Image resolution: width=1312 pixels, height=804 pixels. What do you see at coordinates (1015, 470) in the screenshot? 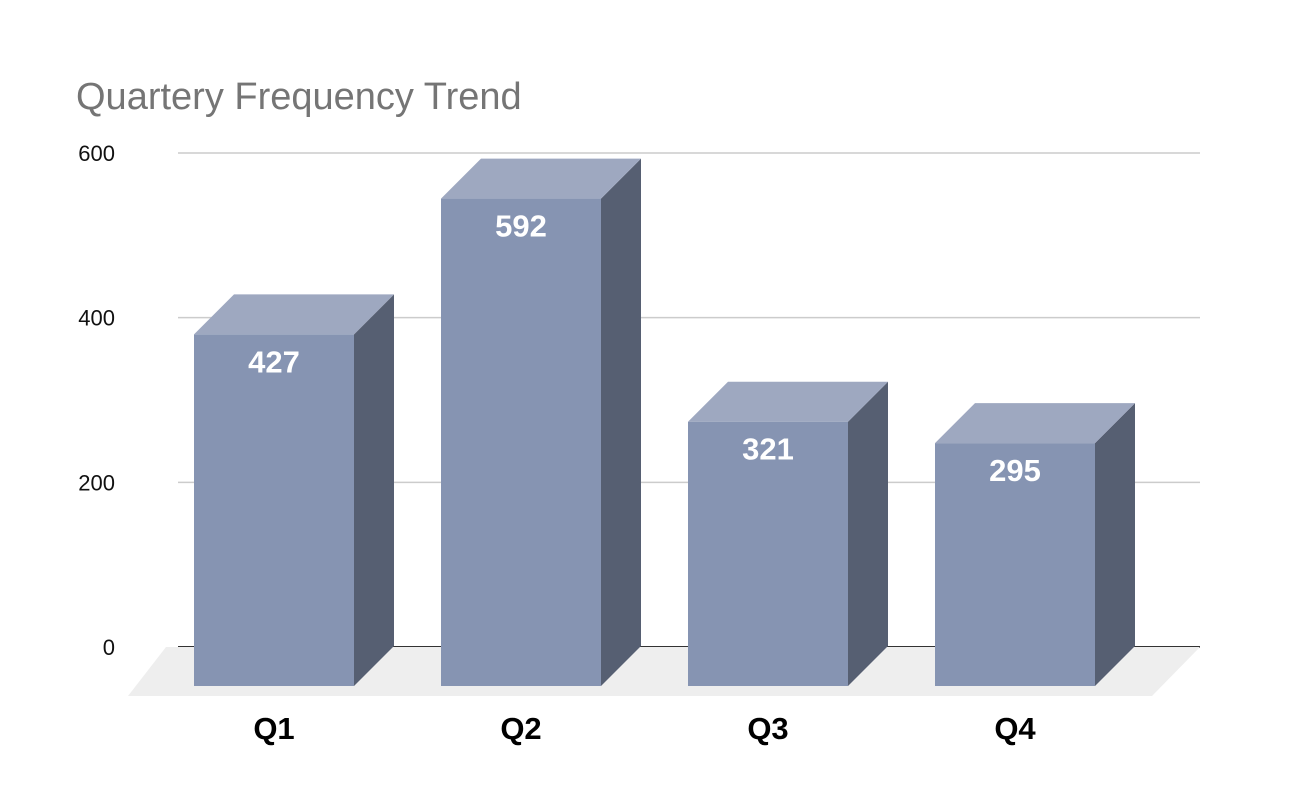
I see `data-label: 295` at bounding box center [1015, 470].